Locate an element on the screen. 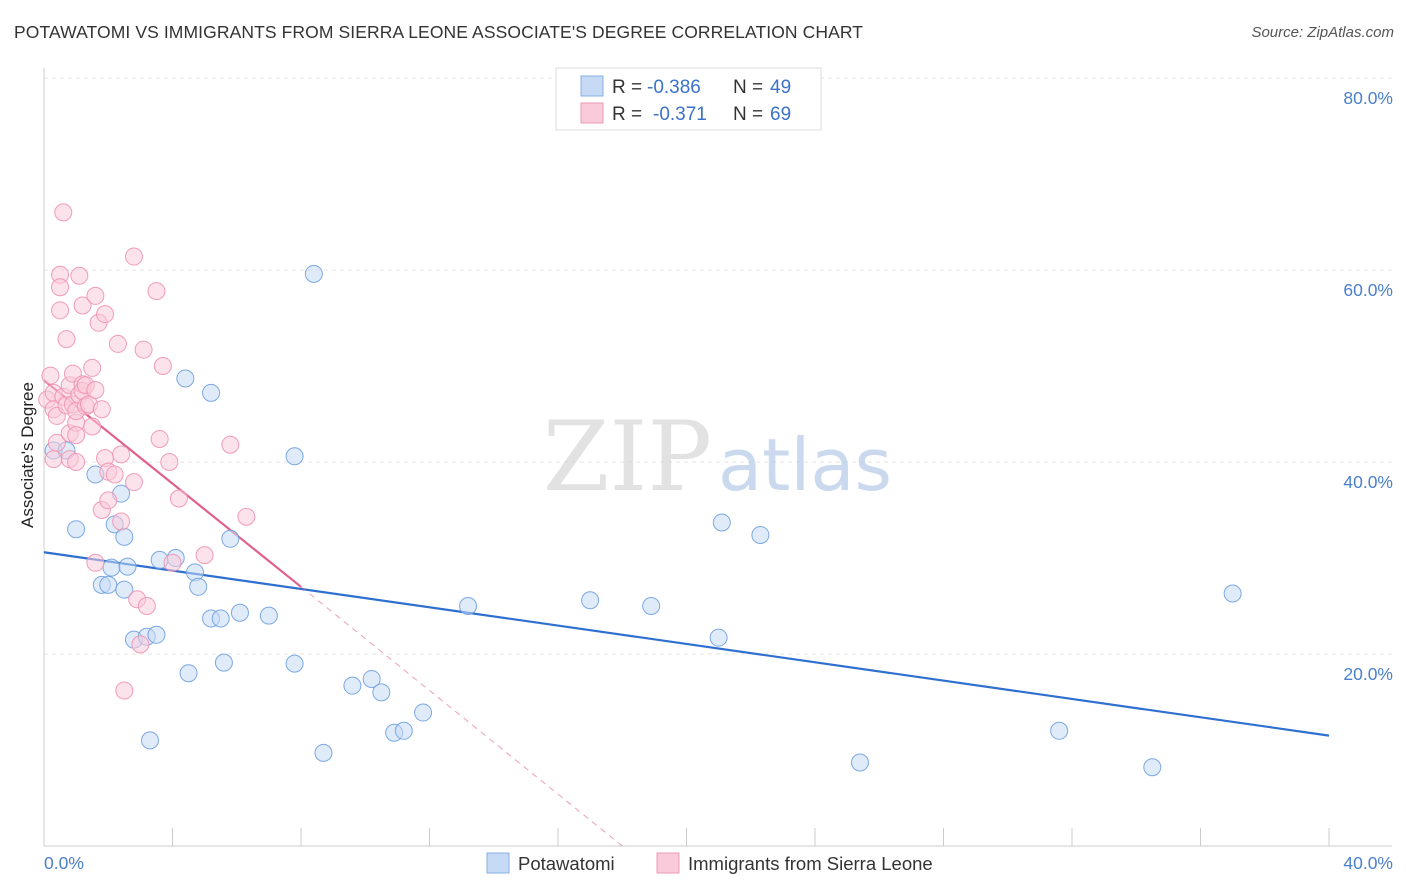 Image resolution: width=1406 pixels, height=892 pixels. legend-n-value-2: 69 is located at coordinates (780, 114).